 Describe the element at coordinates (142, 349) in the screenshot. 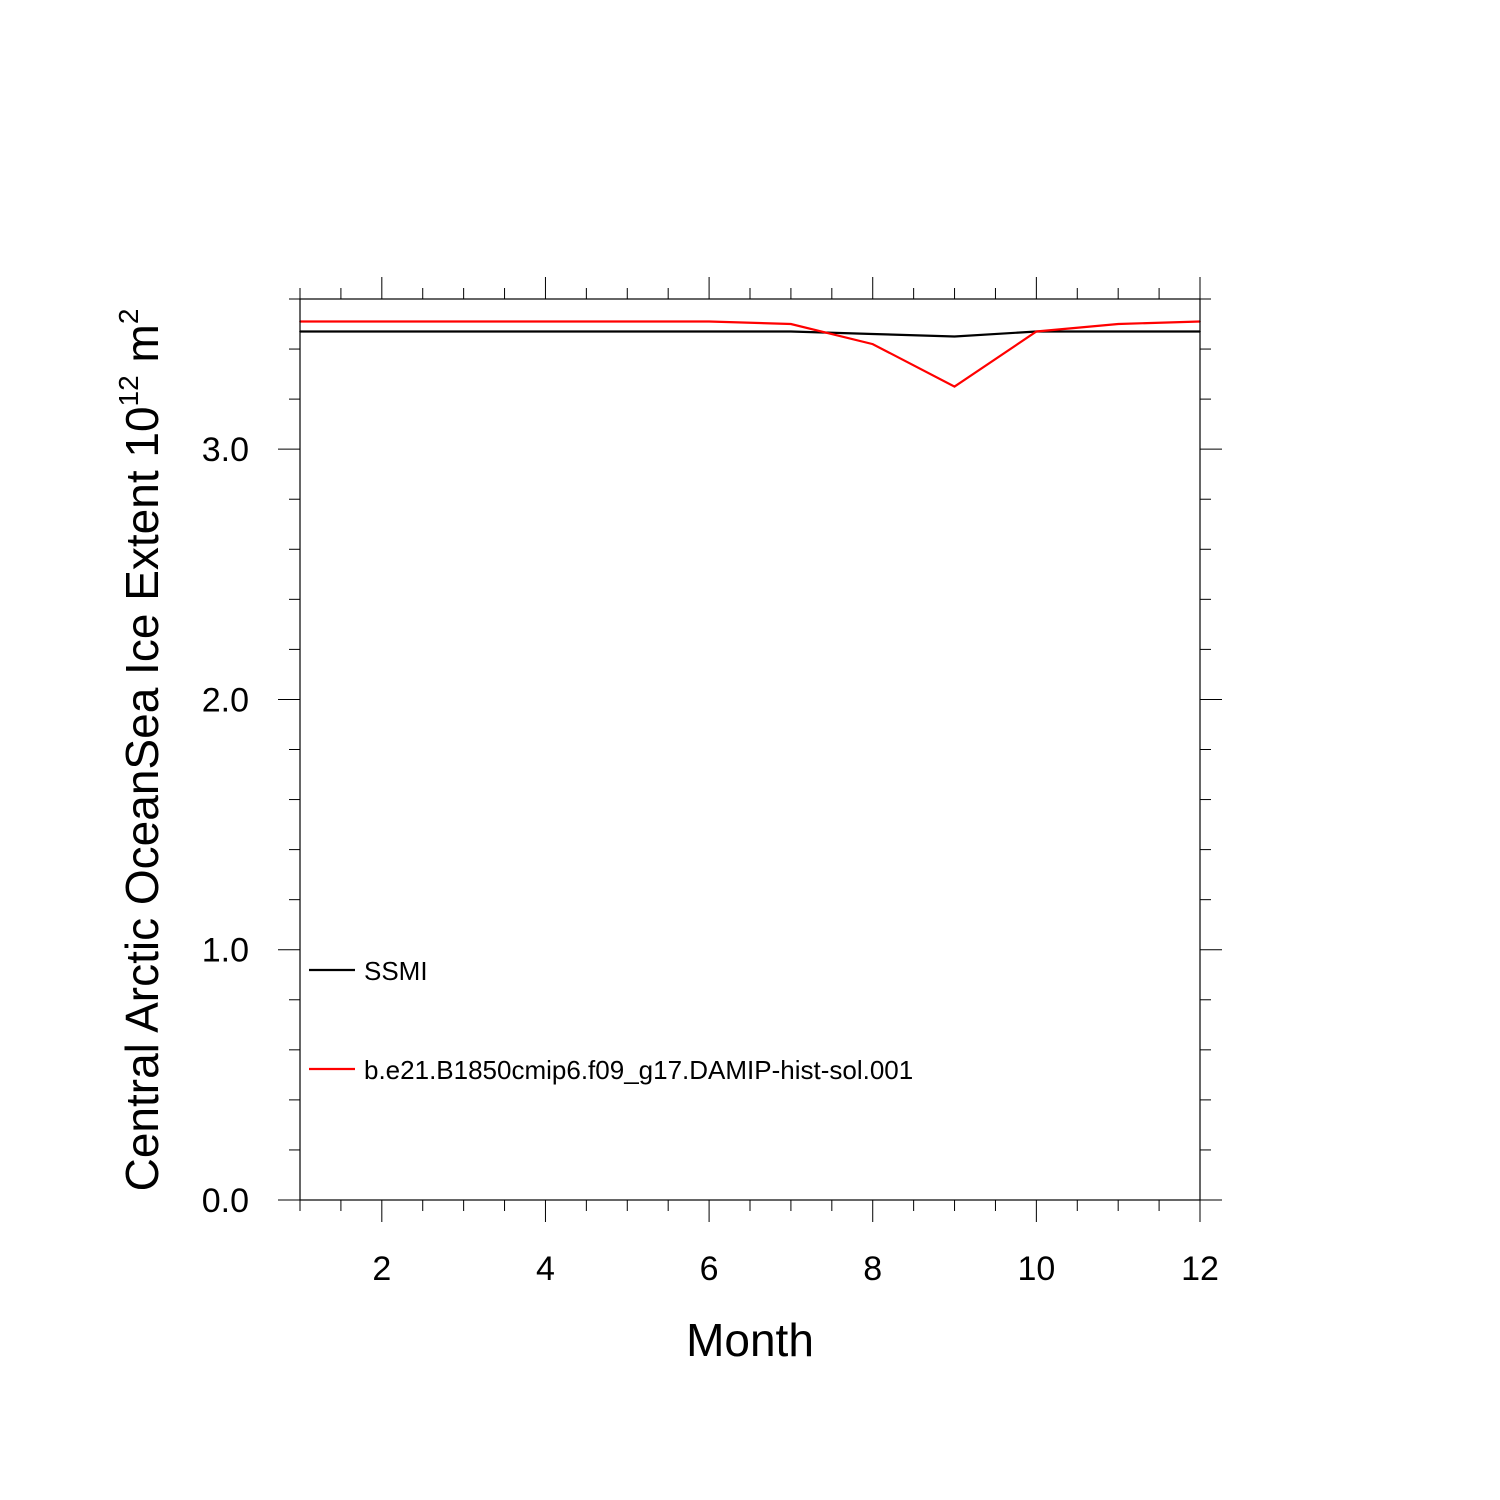

I see `y-axis-title-unit: m` at that location.